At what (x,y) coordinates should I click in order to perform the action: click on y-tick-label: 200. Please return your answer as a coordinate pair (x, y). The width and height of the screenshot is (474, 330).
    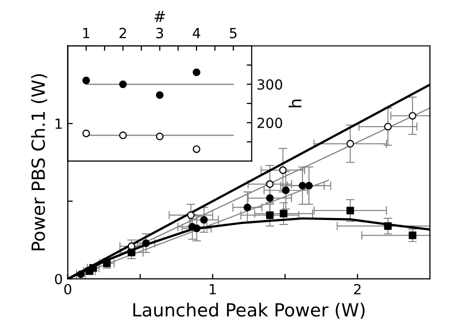
    Looking at the image, I should click on (270, 123).